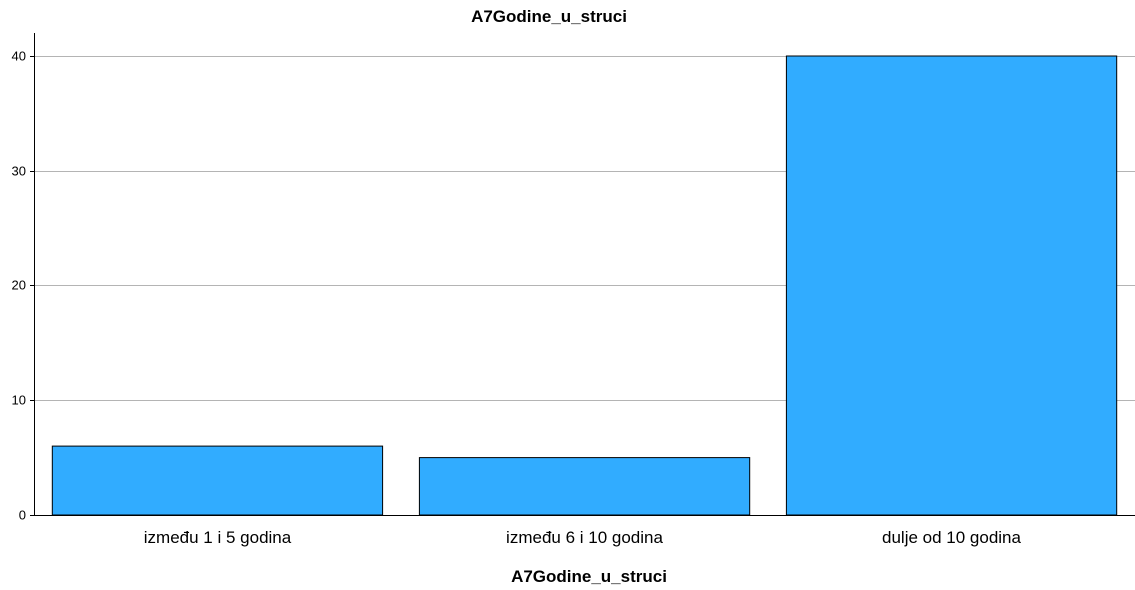  What do you see at coordinates (589, 576) in the screenshot?
I see `x-axis-title: A7Godine_u_struci` at bounding box center [589, 576].